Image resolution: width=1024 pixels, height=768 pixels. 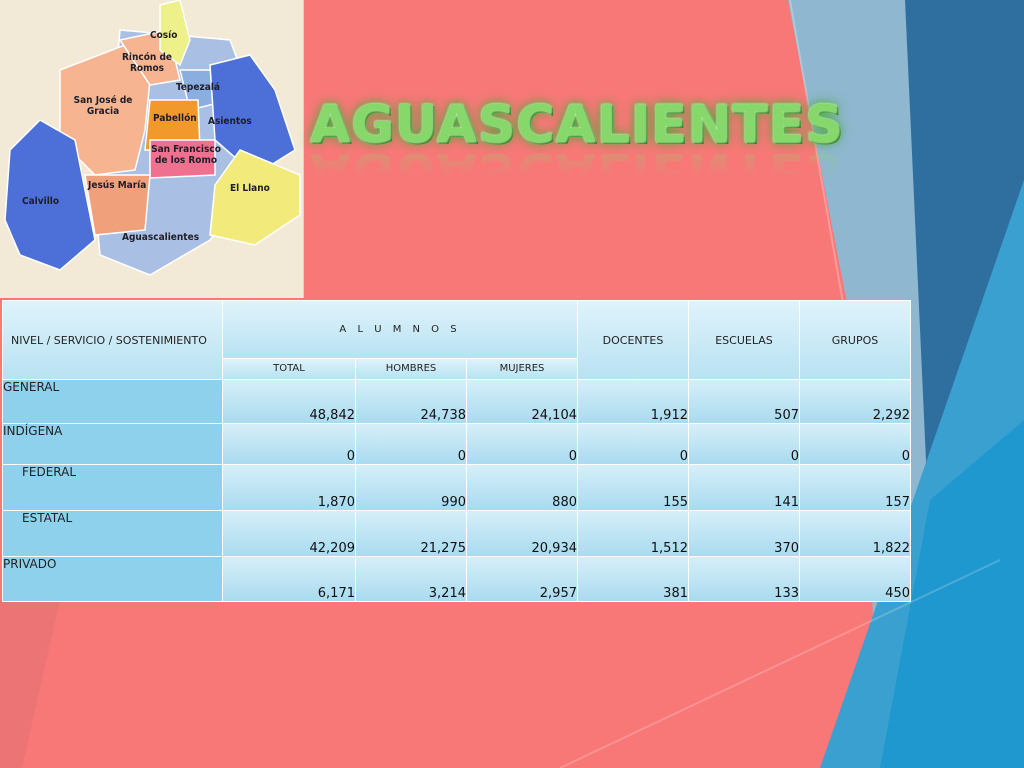 I want to click on table-row: INDÍGENA 0 0 0 0 0 0, so click(x=456, y=444).